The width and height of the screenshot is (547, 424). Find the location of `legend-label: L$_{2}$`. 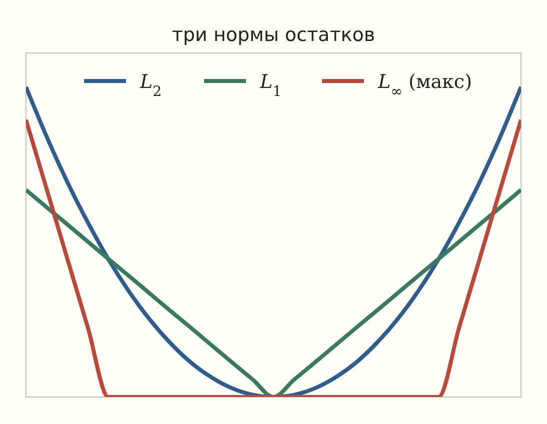

legend-label: L$_{2}$ is located at coordinates (150, 85).